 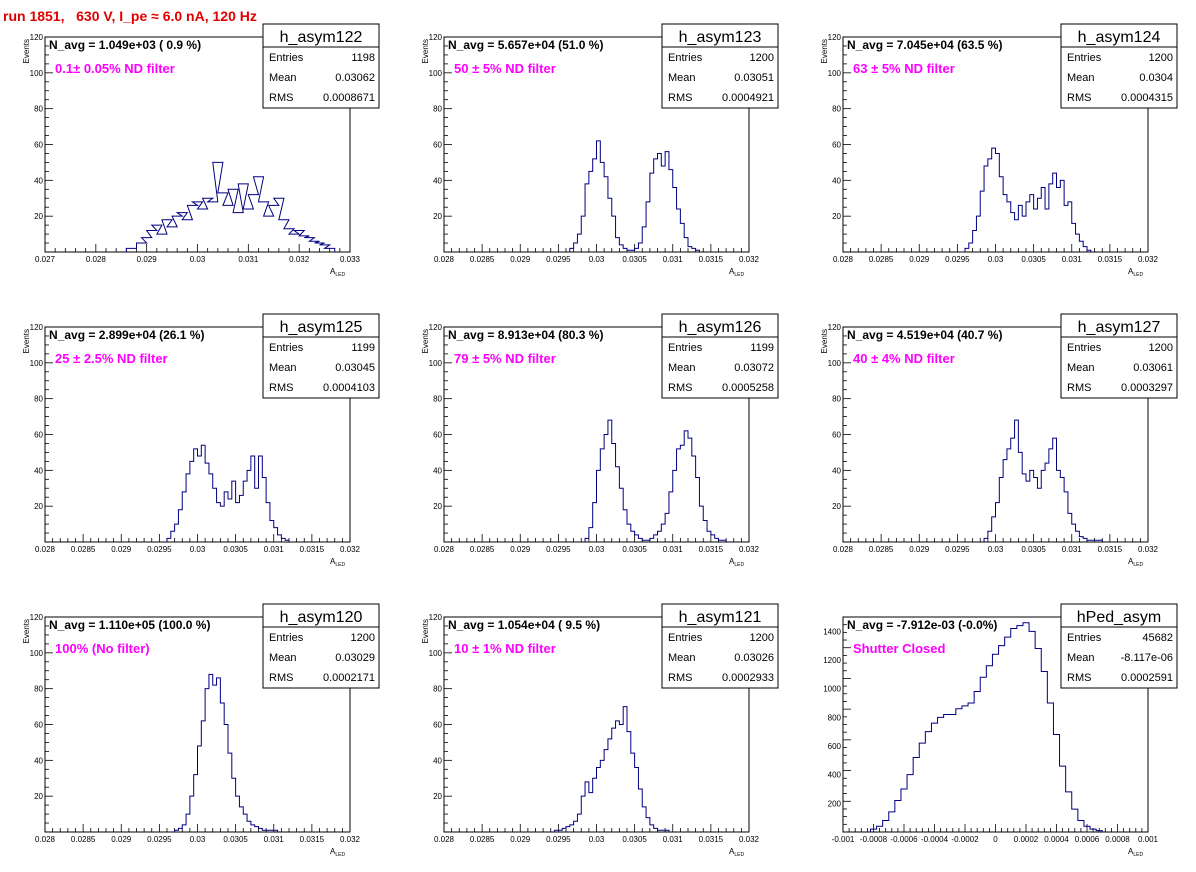 What do you see at coordinates (1119, 327) in the screenshot?
I see `stats-title: h_asym127` at bounding box center [1119, 327].